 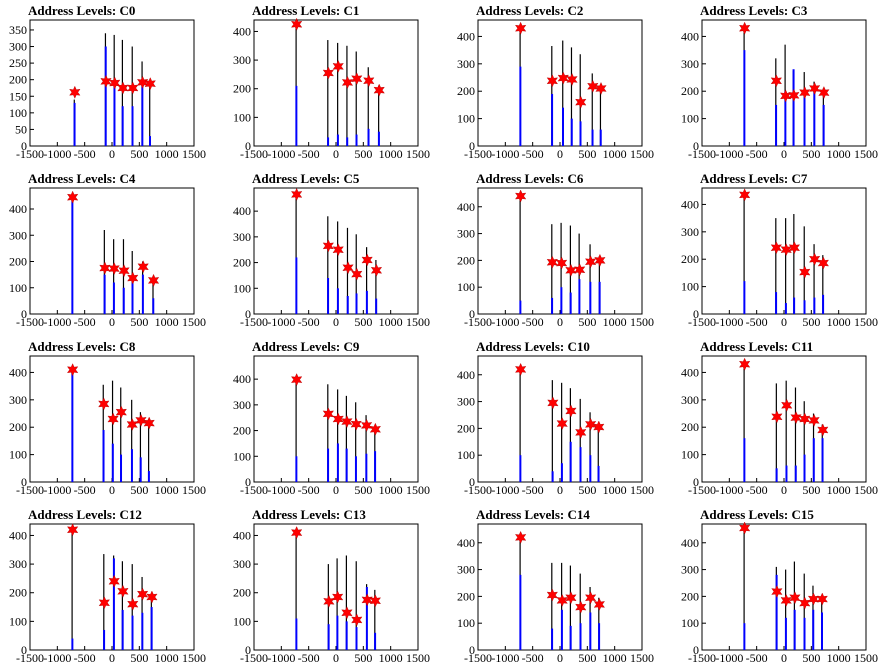 What do you see at coordinates (85, 514) in the screenshot?
I see `chart-title: Address Levels: C12` at bounding box center [85, 514].